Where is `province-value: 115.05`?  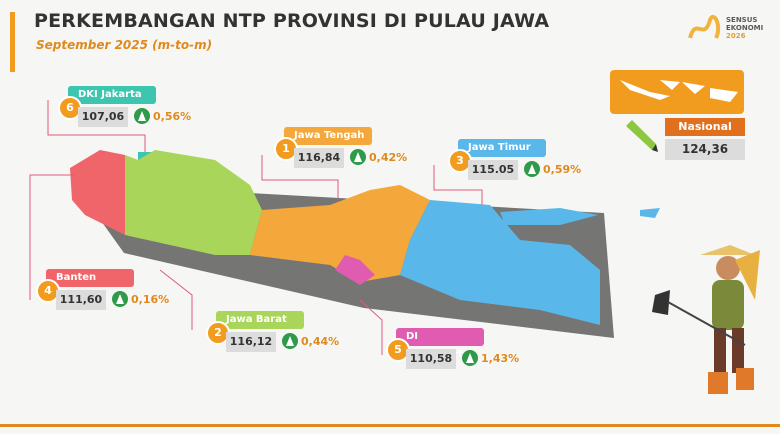 province-value: 115.05 is located at coordinates (493, 170).